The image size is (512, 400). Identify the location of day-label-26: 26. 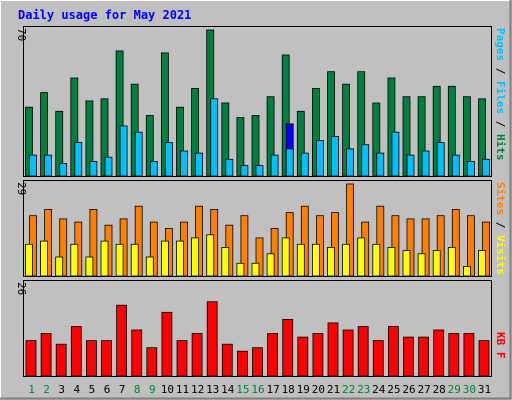
(408, 389).